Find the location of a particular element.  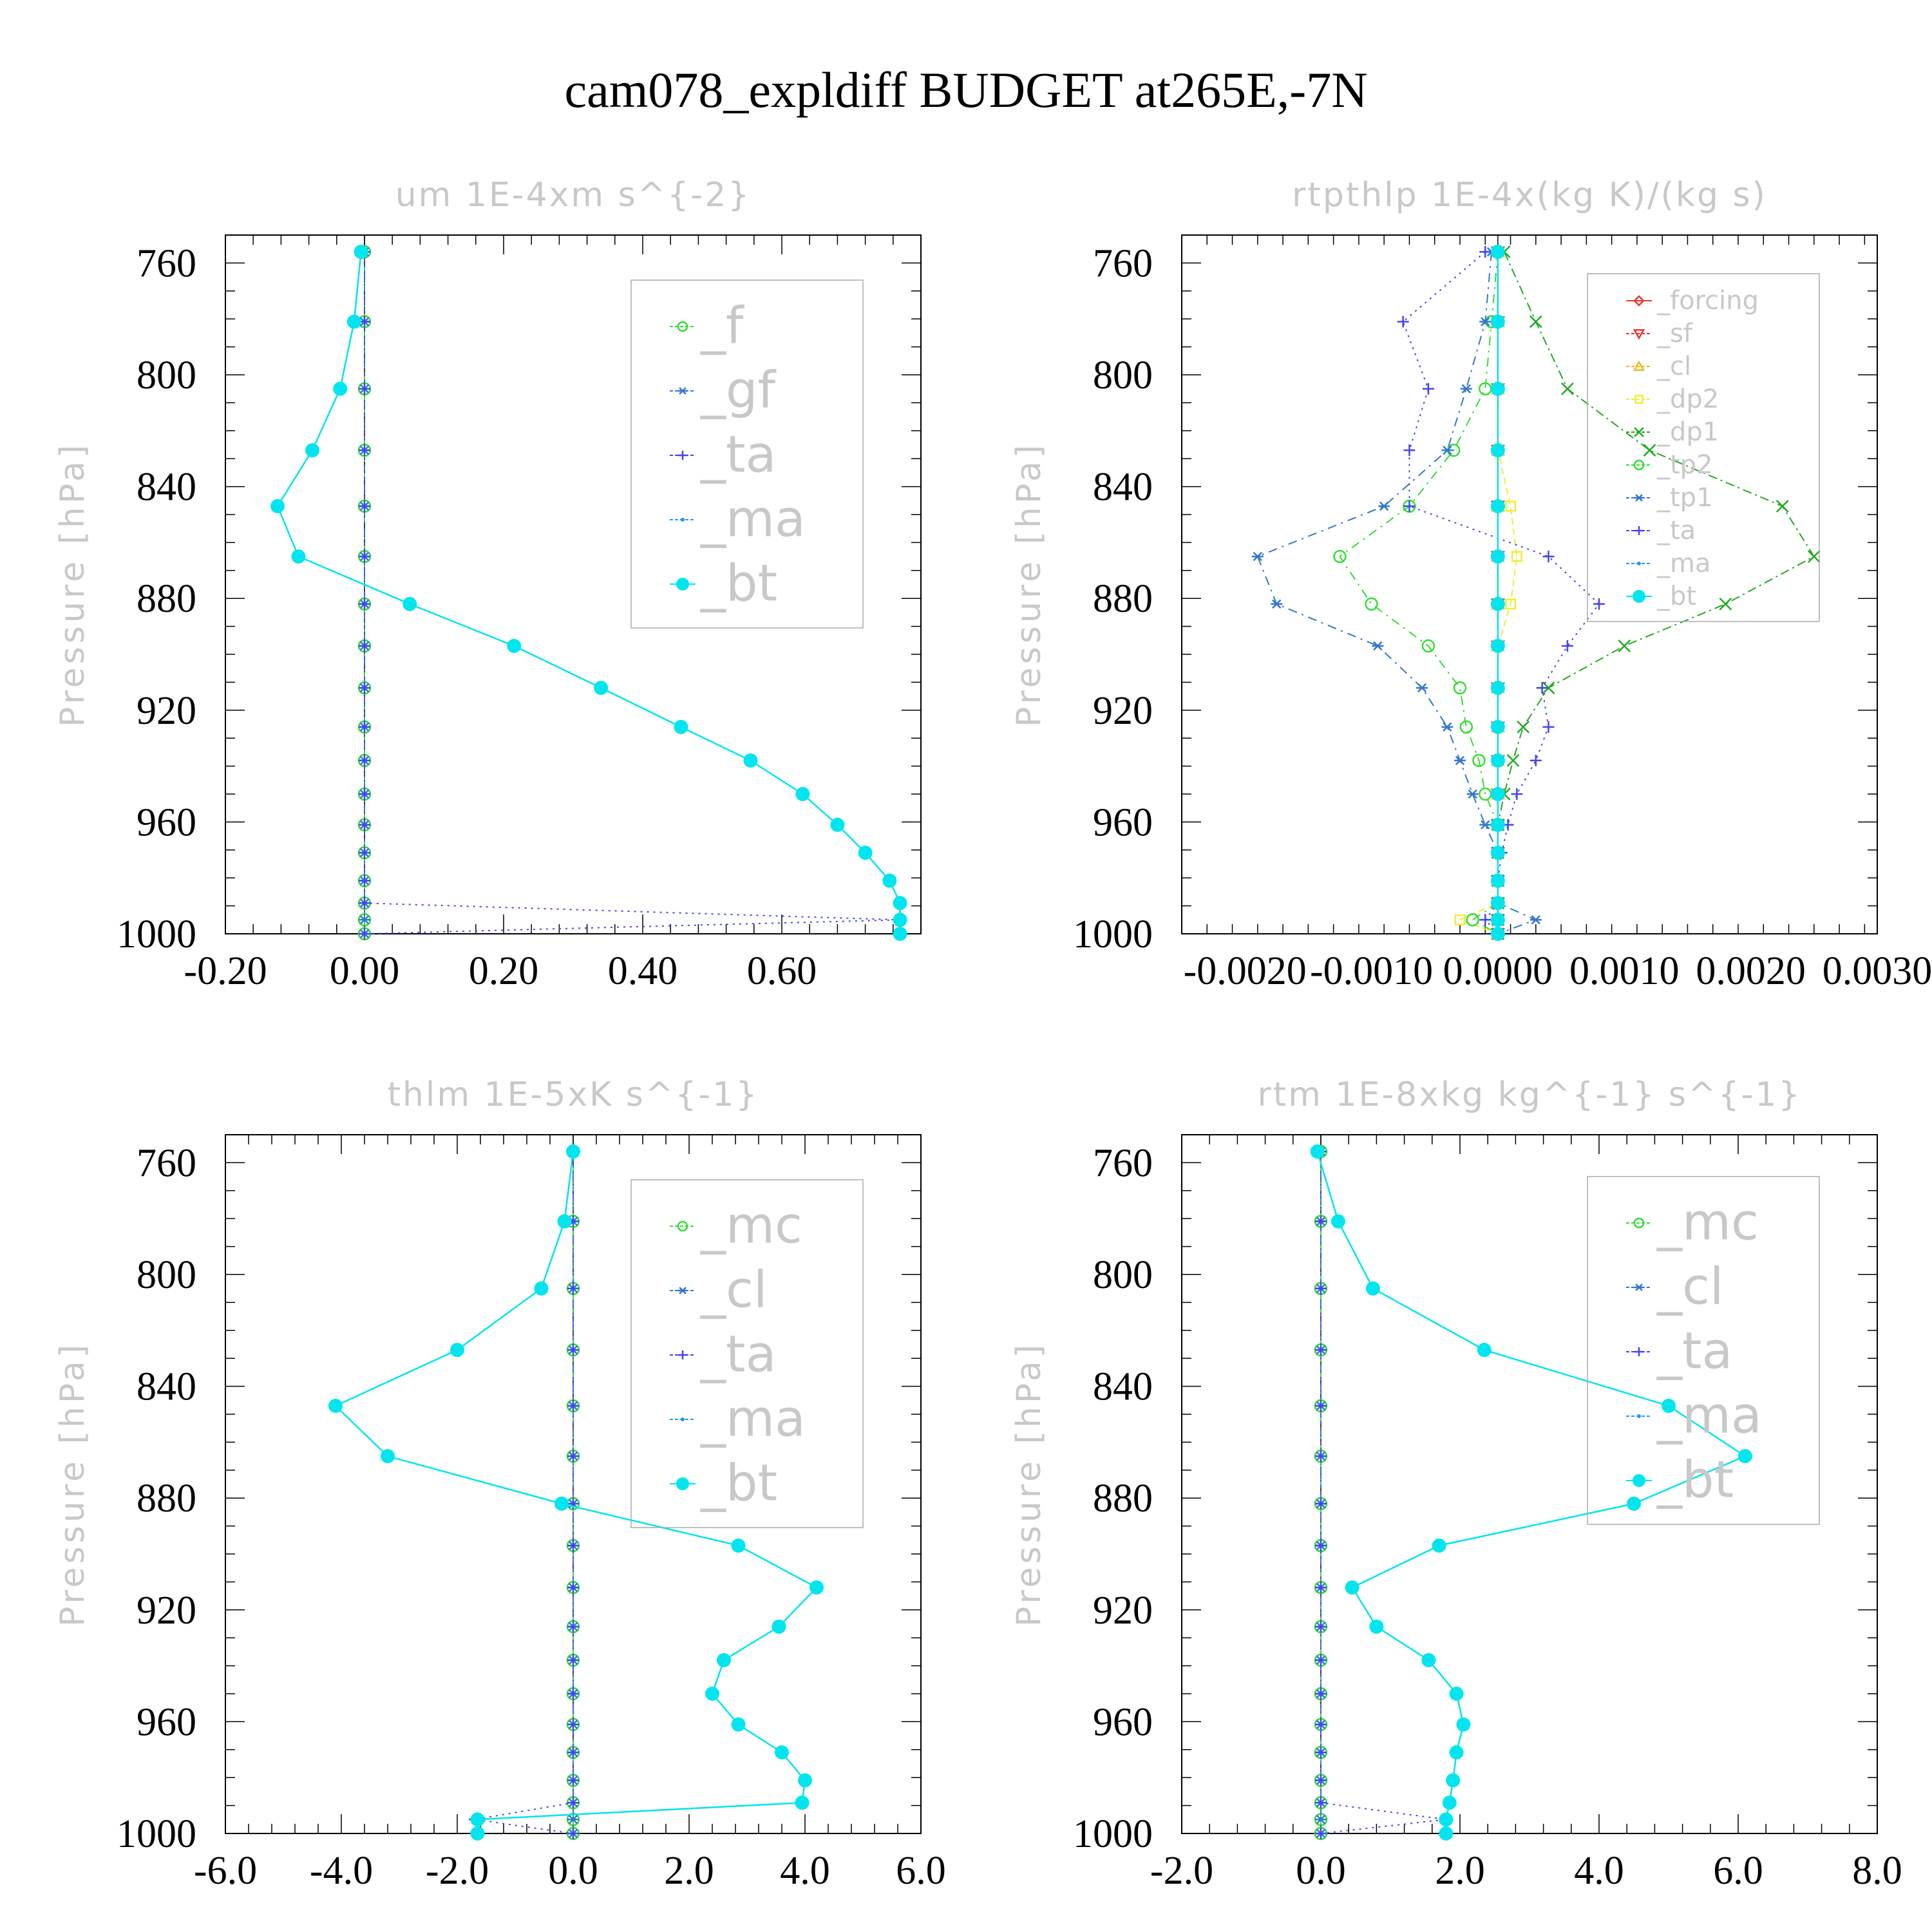

plot-frame is located at coordinates (573, 584).